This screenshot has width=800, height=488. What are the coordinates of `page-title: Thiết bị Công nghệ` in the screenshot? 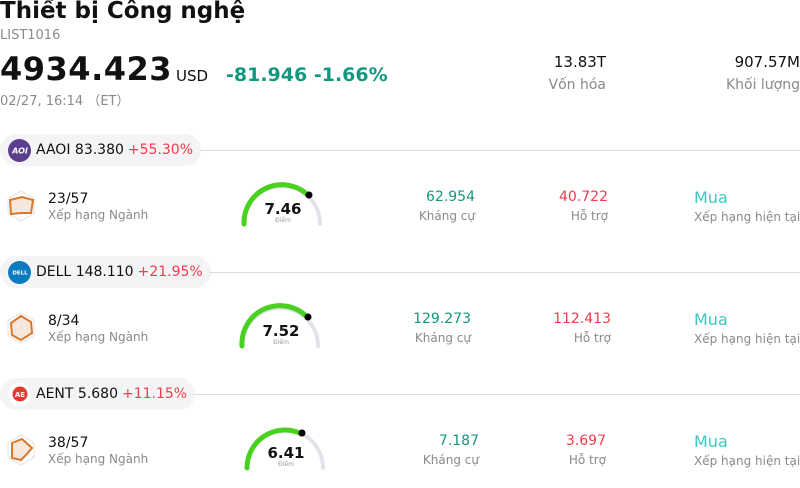 It's located at (123, 12).